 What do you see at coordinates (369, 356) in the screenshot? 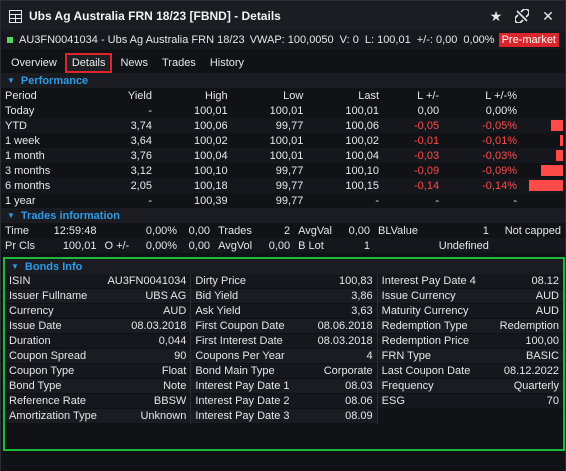
I see `bond-field-value: 4` at bounding box center [369, 356].